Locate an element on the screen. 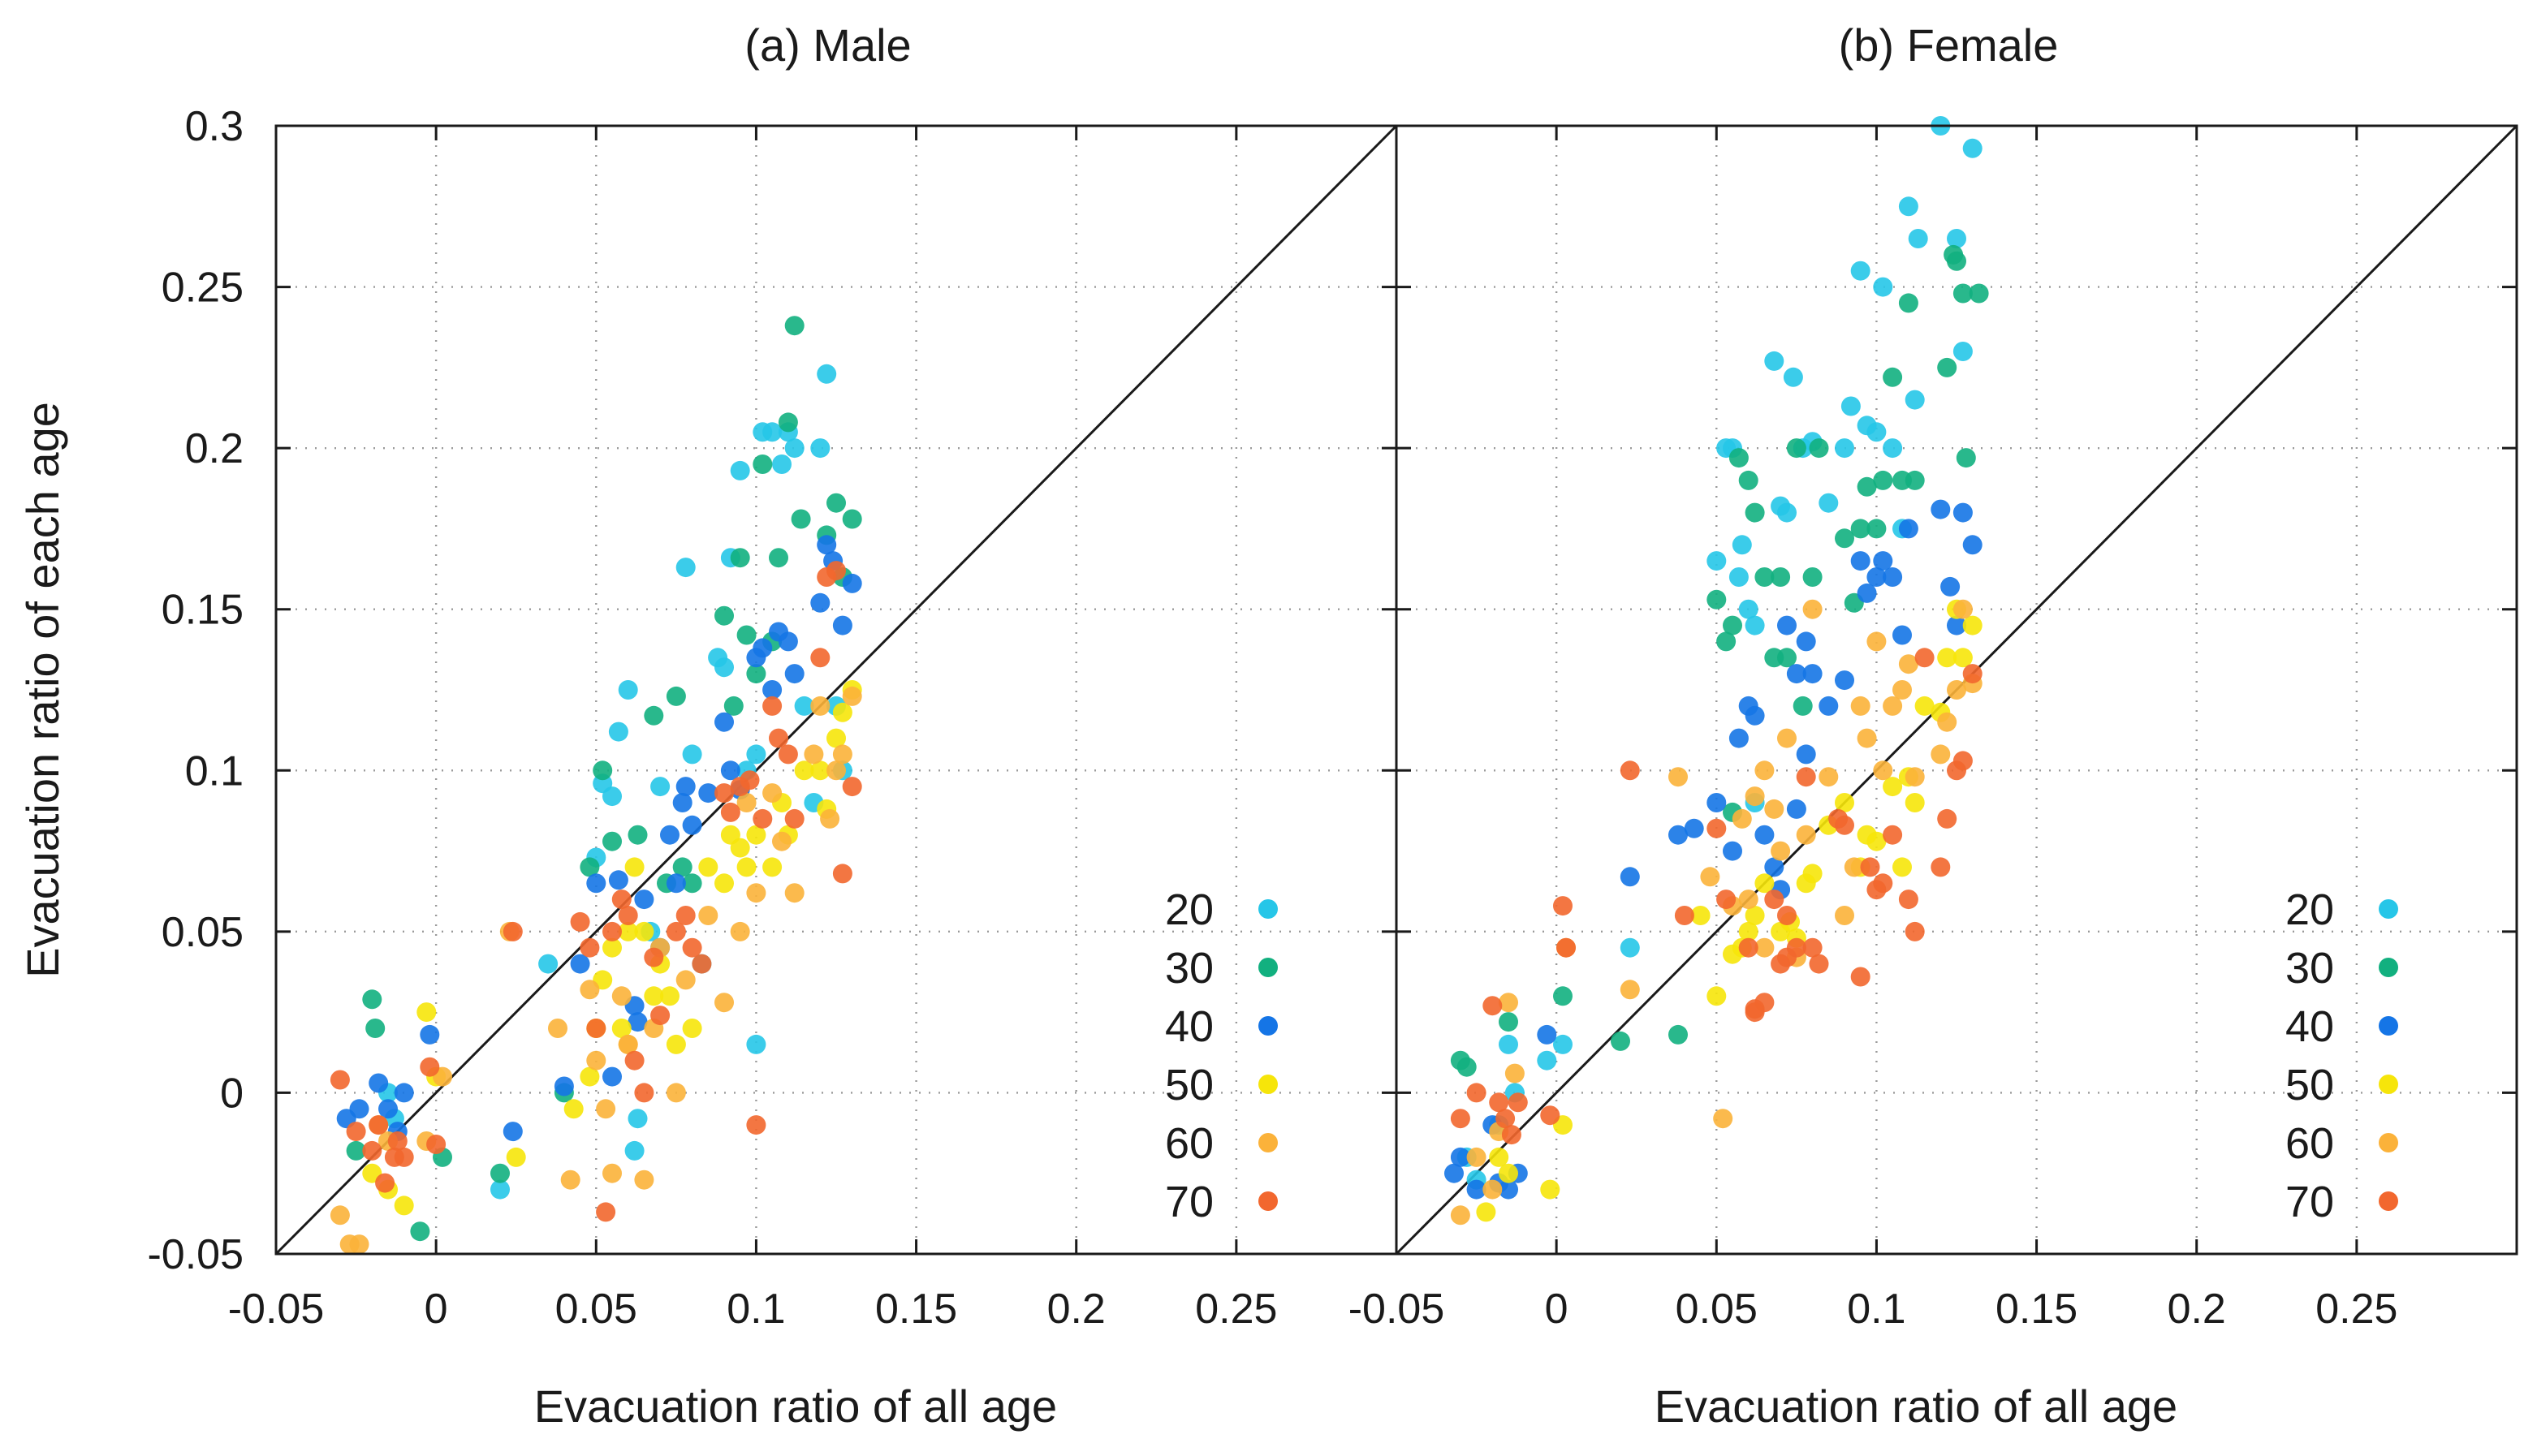 The image size is (2537, 1456). legend-label-40: 40 is located at coordinates (1190, 1026).